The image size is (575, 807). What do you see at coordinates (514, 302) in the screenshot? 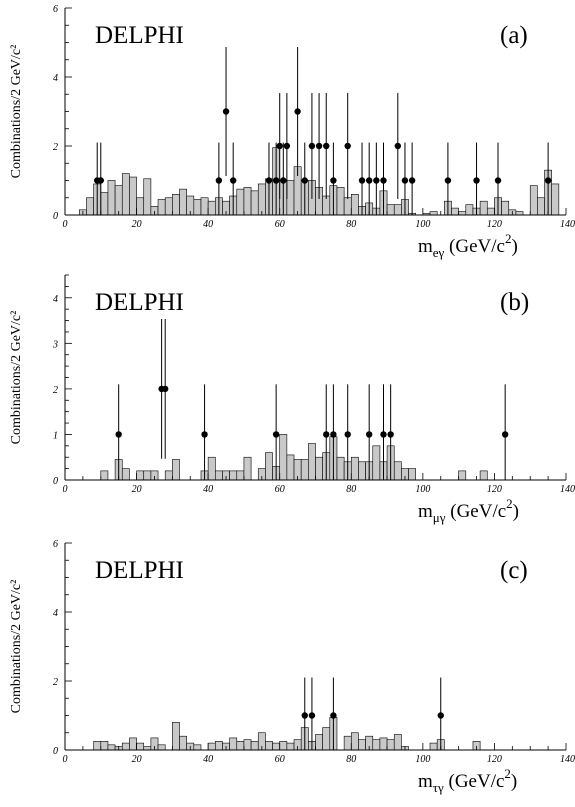
I see `panel-label: (b)` at bounding box center [514, 302].